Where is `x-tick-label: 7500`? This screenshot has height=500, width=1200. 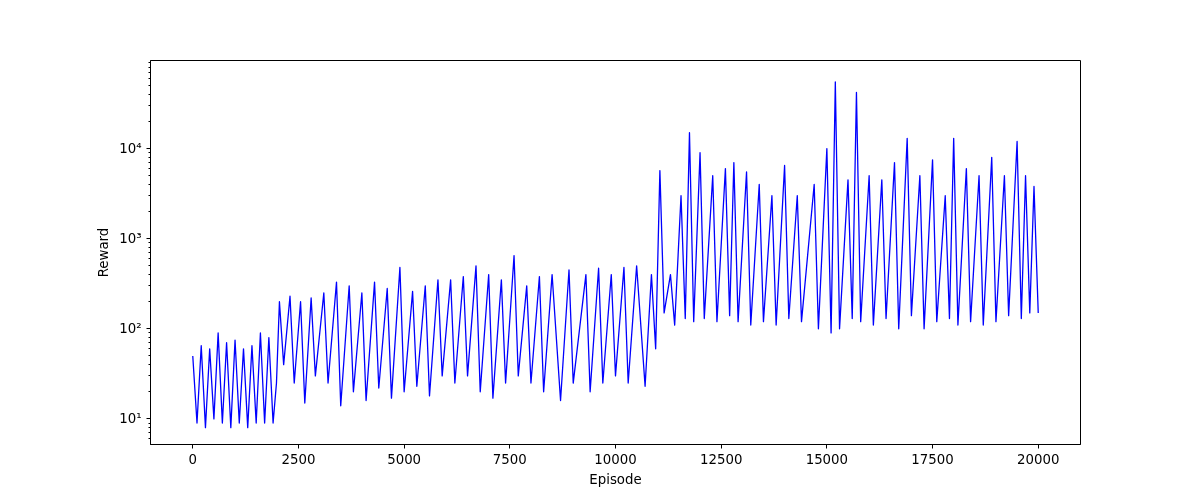
x-tick-label: 7500 is located at coordinates (509, 459).